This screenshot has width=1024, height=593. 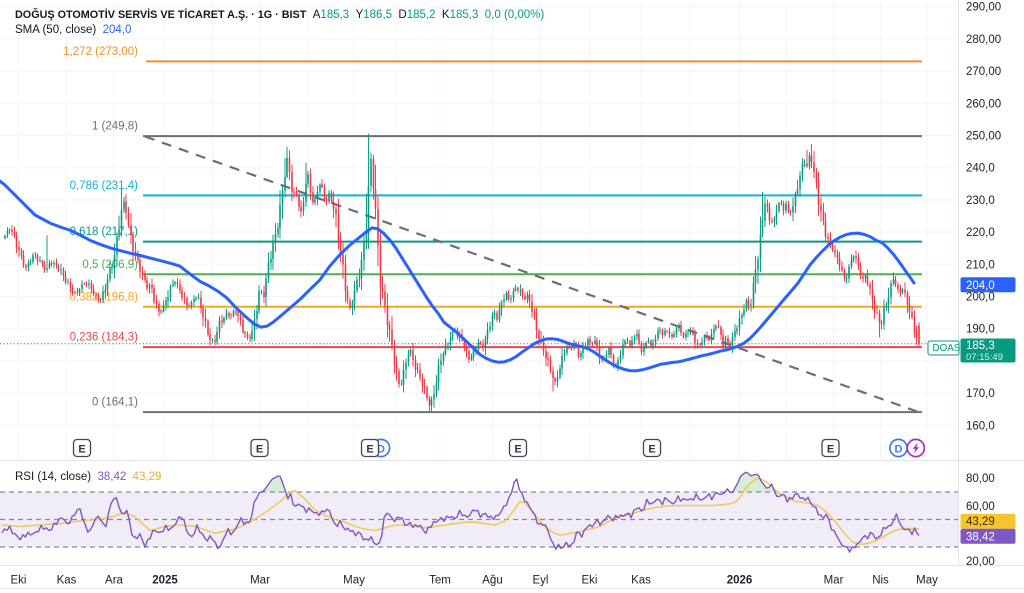 What do you see at coordinates (980, 265) in the screenshot?
I see `svg-text: 210,0` at bounding box center [980, 265].